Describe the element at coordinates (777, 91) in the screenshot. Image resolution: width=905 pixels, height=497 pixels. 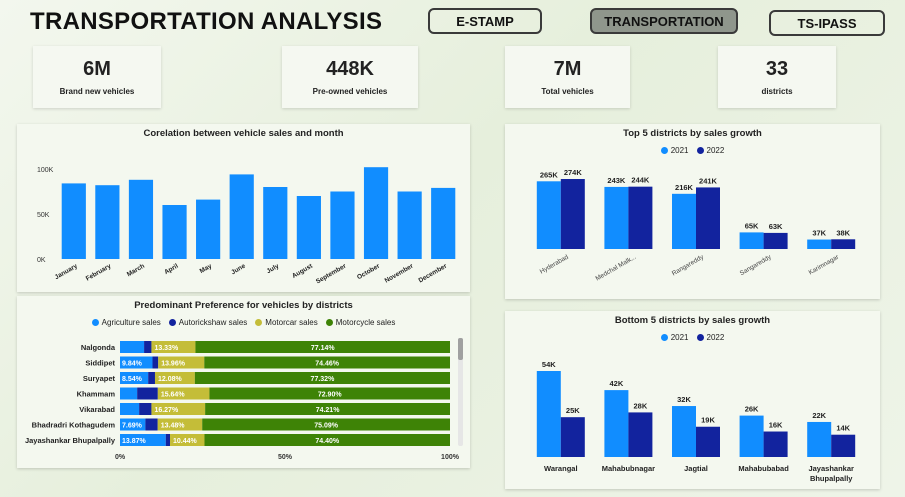
I see `kpi-label: districts` at that location.